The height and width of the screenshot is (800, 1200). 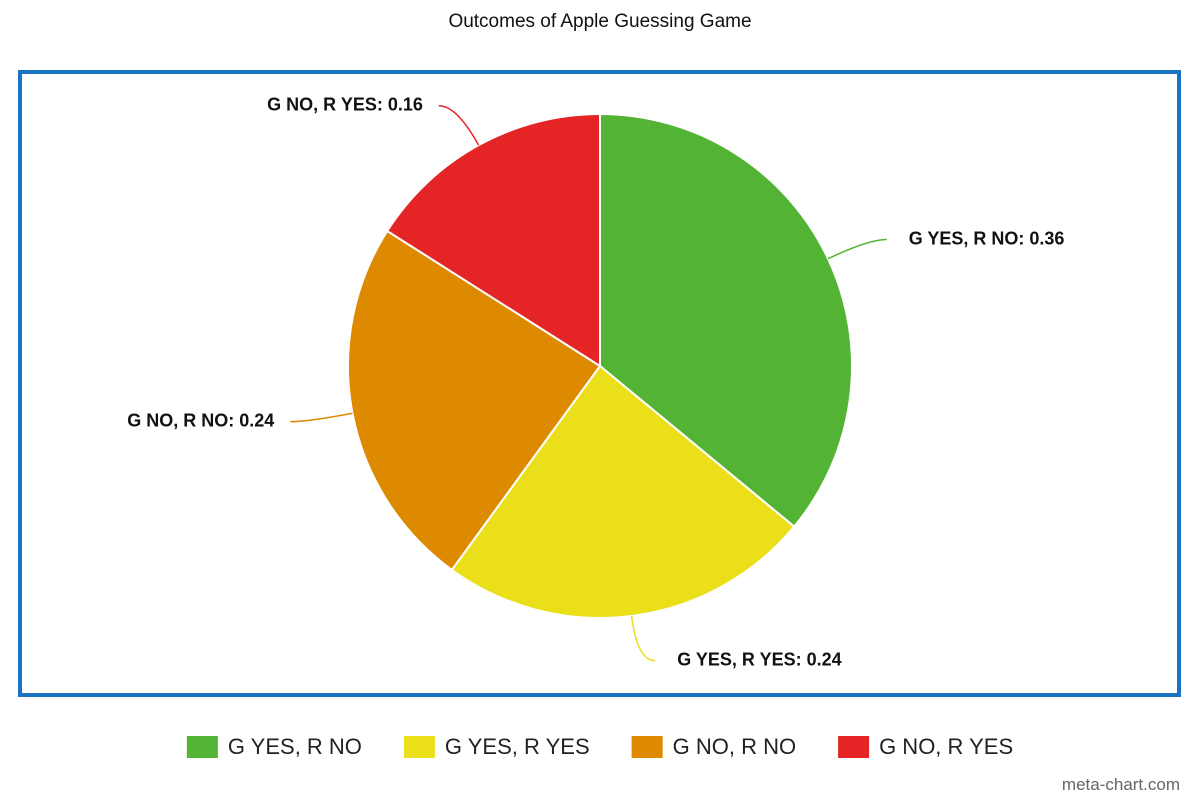 I want to click on legend-label: G YES, R YES, so click(x=517, y=746).